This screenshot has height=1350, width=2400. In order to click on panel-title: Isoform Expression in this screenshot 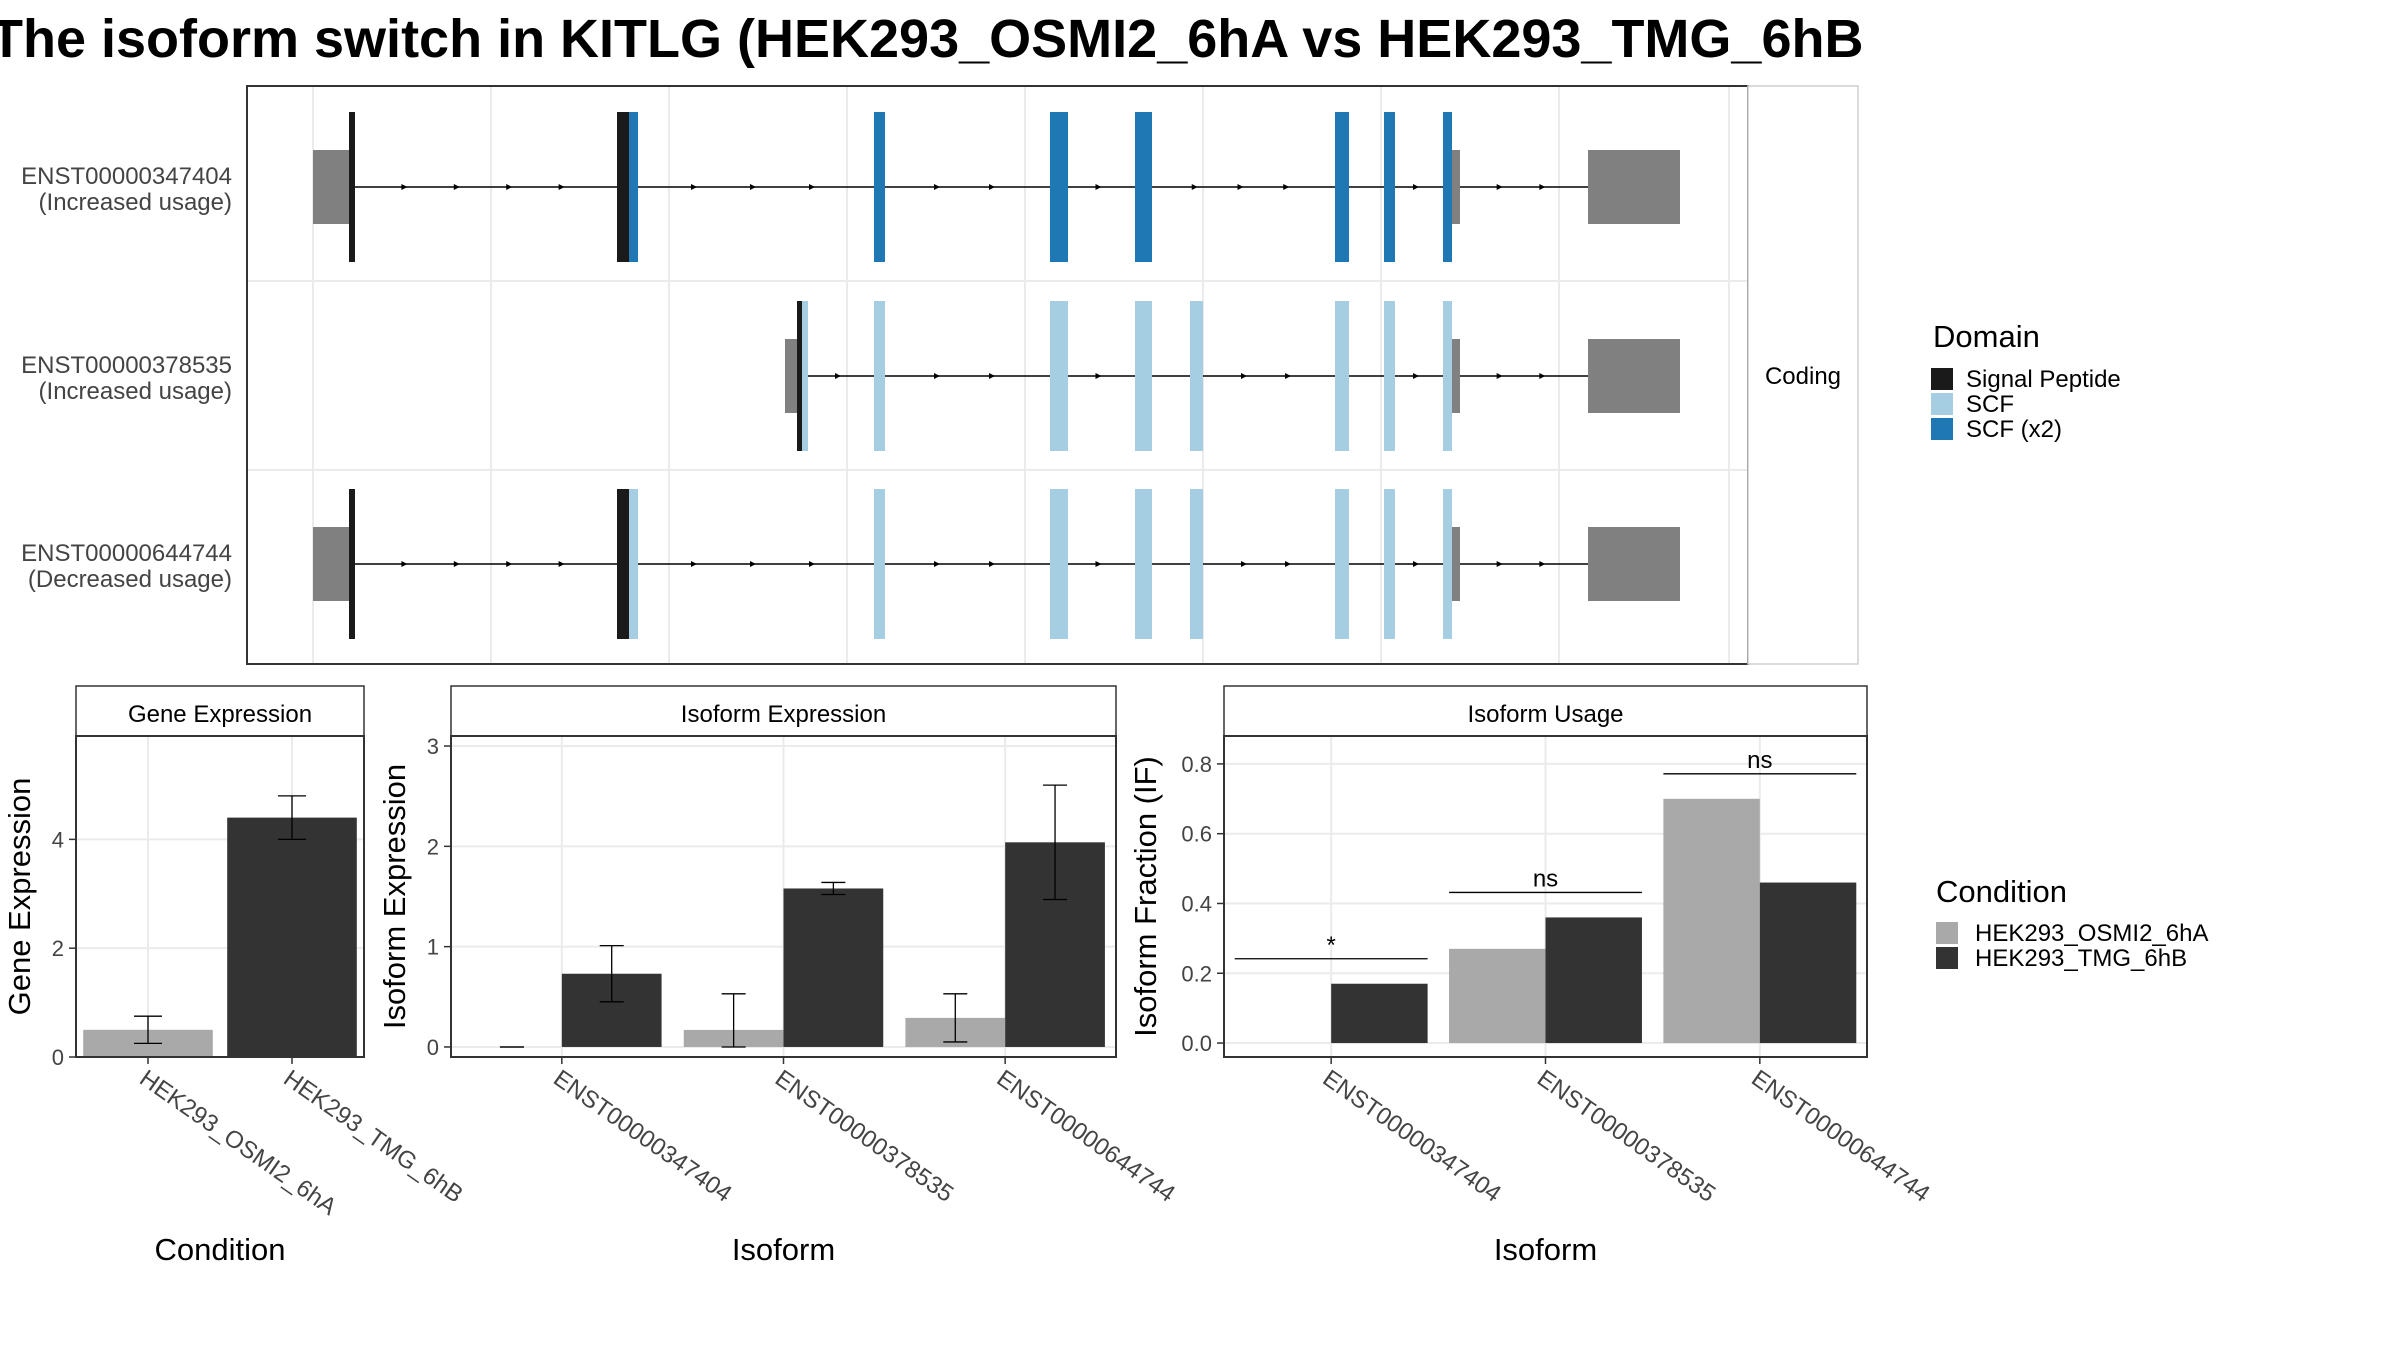, I will do `click(783, 714)`.